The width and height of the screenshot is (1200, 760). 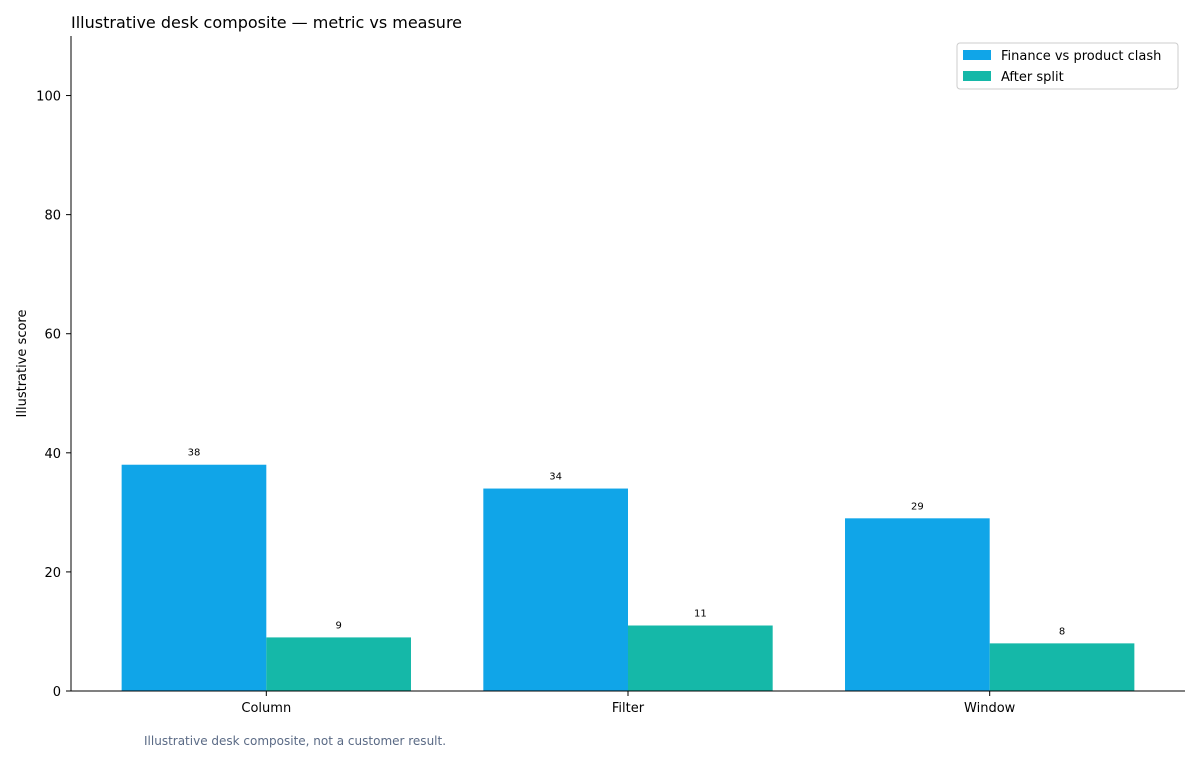 What do you see at coordinates (48, 97) in the screenshot?
I see `y-tick-label: 100` at bounding box center [48, 97].